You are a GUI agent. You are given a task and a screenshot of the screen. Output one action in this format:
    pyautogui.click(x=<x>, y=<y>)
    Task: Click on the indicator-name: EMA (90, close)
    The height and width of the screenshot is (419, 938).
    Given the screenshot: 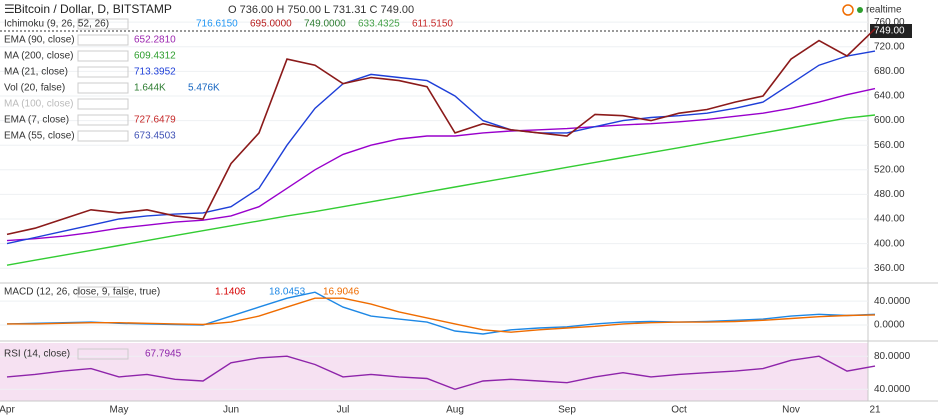 What is the action you would take?
    pyautogui.click(x=39, y=40)
    